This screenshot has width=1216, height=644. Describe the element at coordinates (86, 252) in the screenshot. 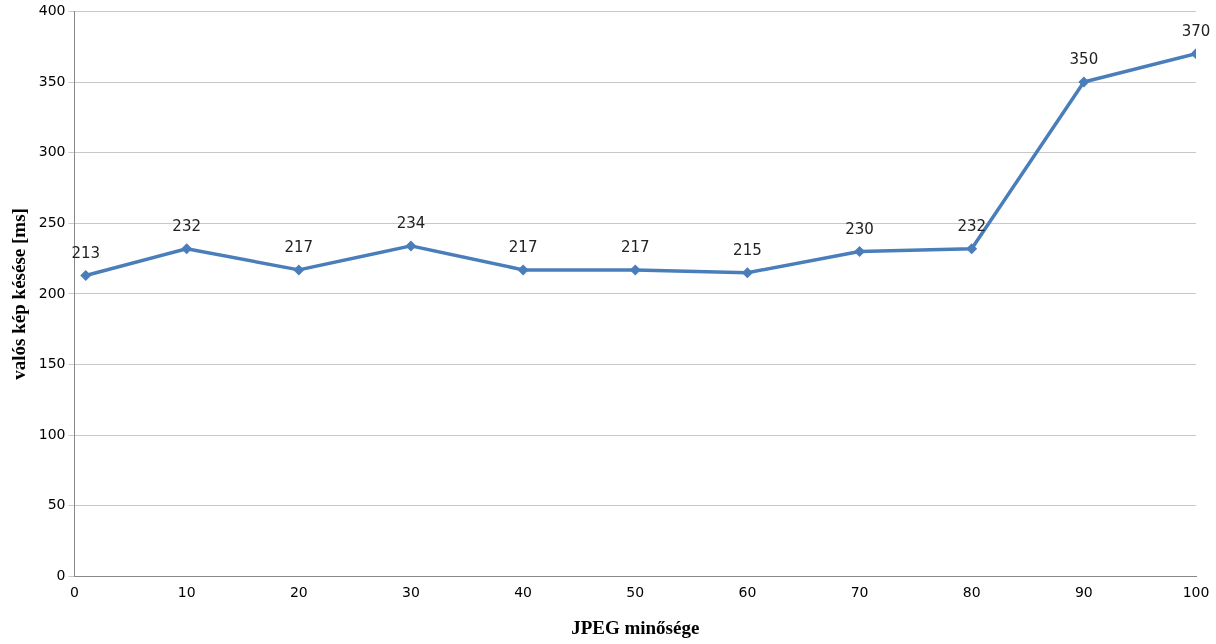

I see `data-label: 213` at that location.